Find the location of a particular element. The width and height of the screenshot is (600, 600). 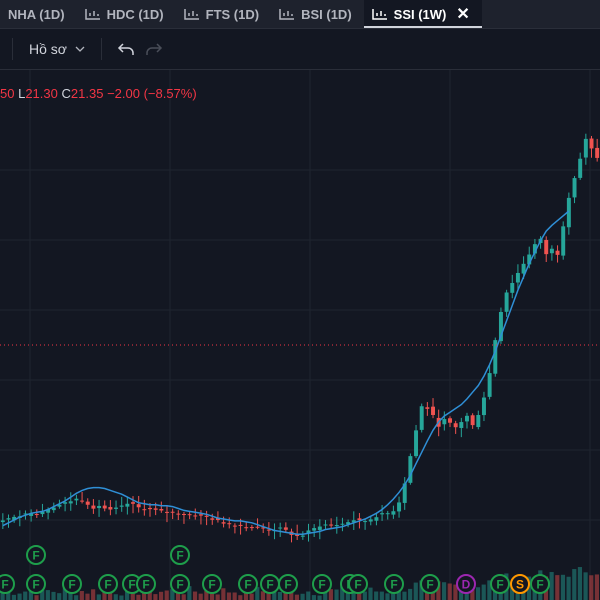

close-label: C is located at coordinates (66, 93).